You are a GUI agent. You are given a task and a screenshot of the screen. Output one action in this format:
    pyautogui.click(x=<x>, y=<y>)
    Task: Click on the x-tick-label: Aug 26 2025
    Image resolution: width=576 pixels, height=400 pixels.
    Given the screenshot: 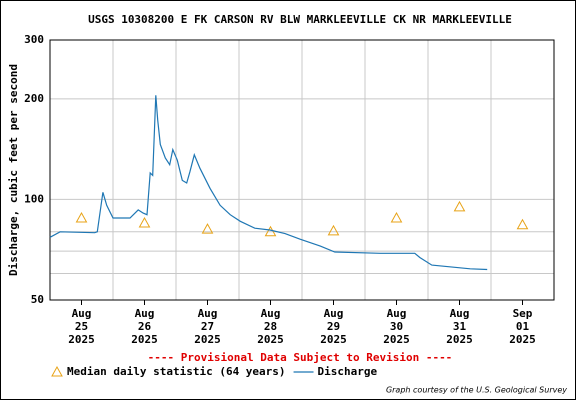 What is the action you would take?
    pyautogui.click(x=144, y=326)
    